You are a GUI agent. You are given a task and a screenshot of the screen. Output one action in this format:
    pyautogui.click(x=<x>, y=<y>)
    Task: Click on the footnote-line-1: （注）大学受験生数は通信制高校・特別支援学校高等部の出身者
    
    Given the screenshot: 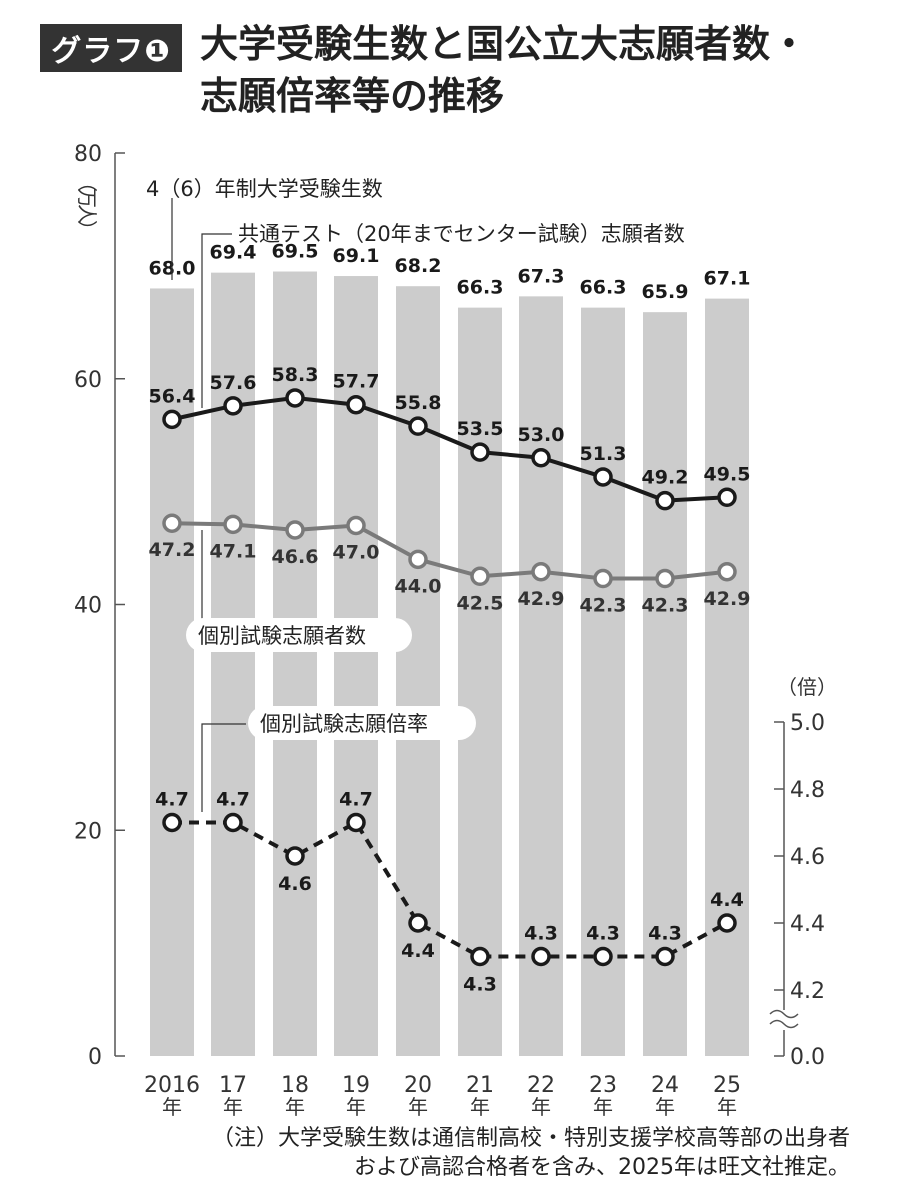 What is the action you would take?
    pyautogui.click(x=530, y=1138)
    